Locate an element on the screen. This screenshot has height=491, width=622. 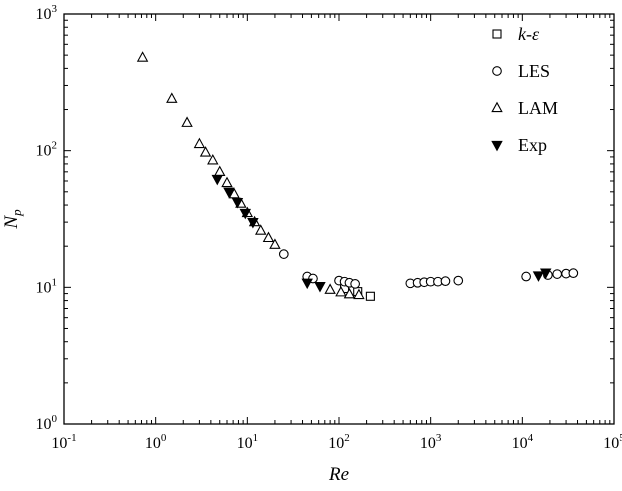
x-axis-title: Re is located at coordinates (338, 474).